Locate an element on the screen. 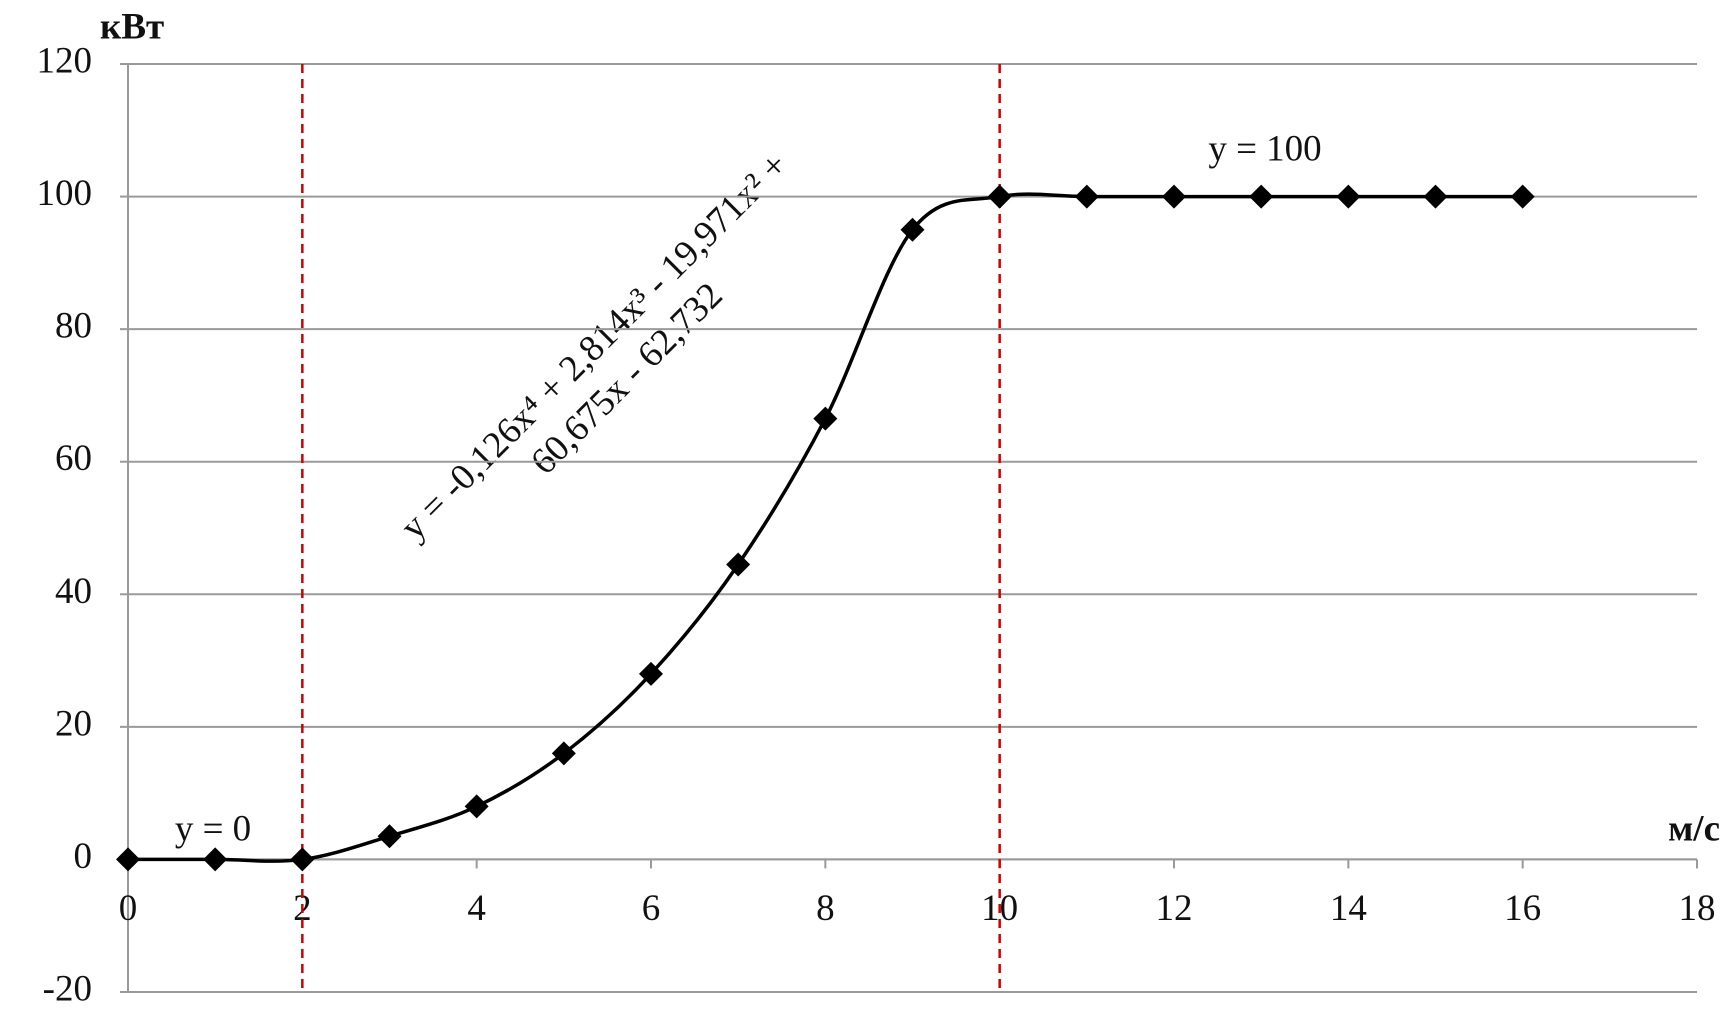  x-tick-label: 0 is located at coordinates (128, 908).